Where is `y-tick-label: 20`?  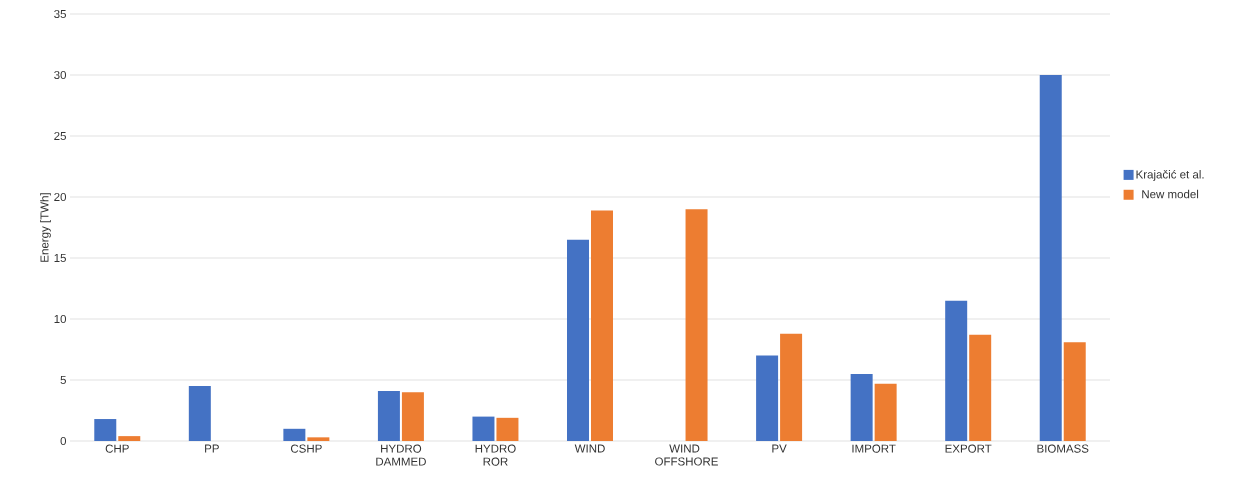
y-tick-label: 20 is located at coordinates (60, 197).